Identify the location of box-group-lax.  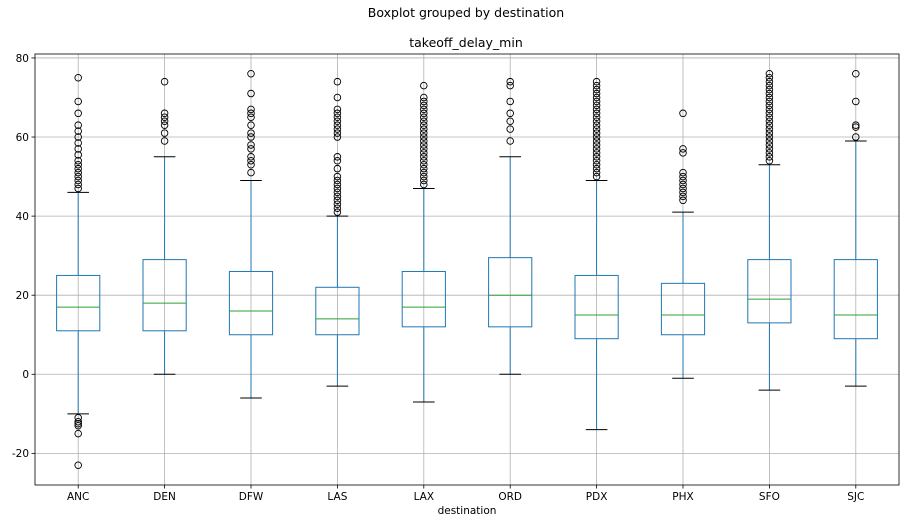
(423, 242).